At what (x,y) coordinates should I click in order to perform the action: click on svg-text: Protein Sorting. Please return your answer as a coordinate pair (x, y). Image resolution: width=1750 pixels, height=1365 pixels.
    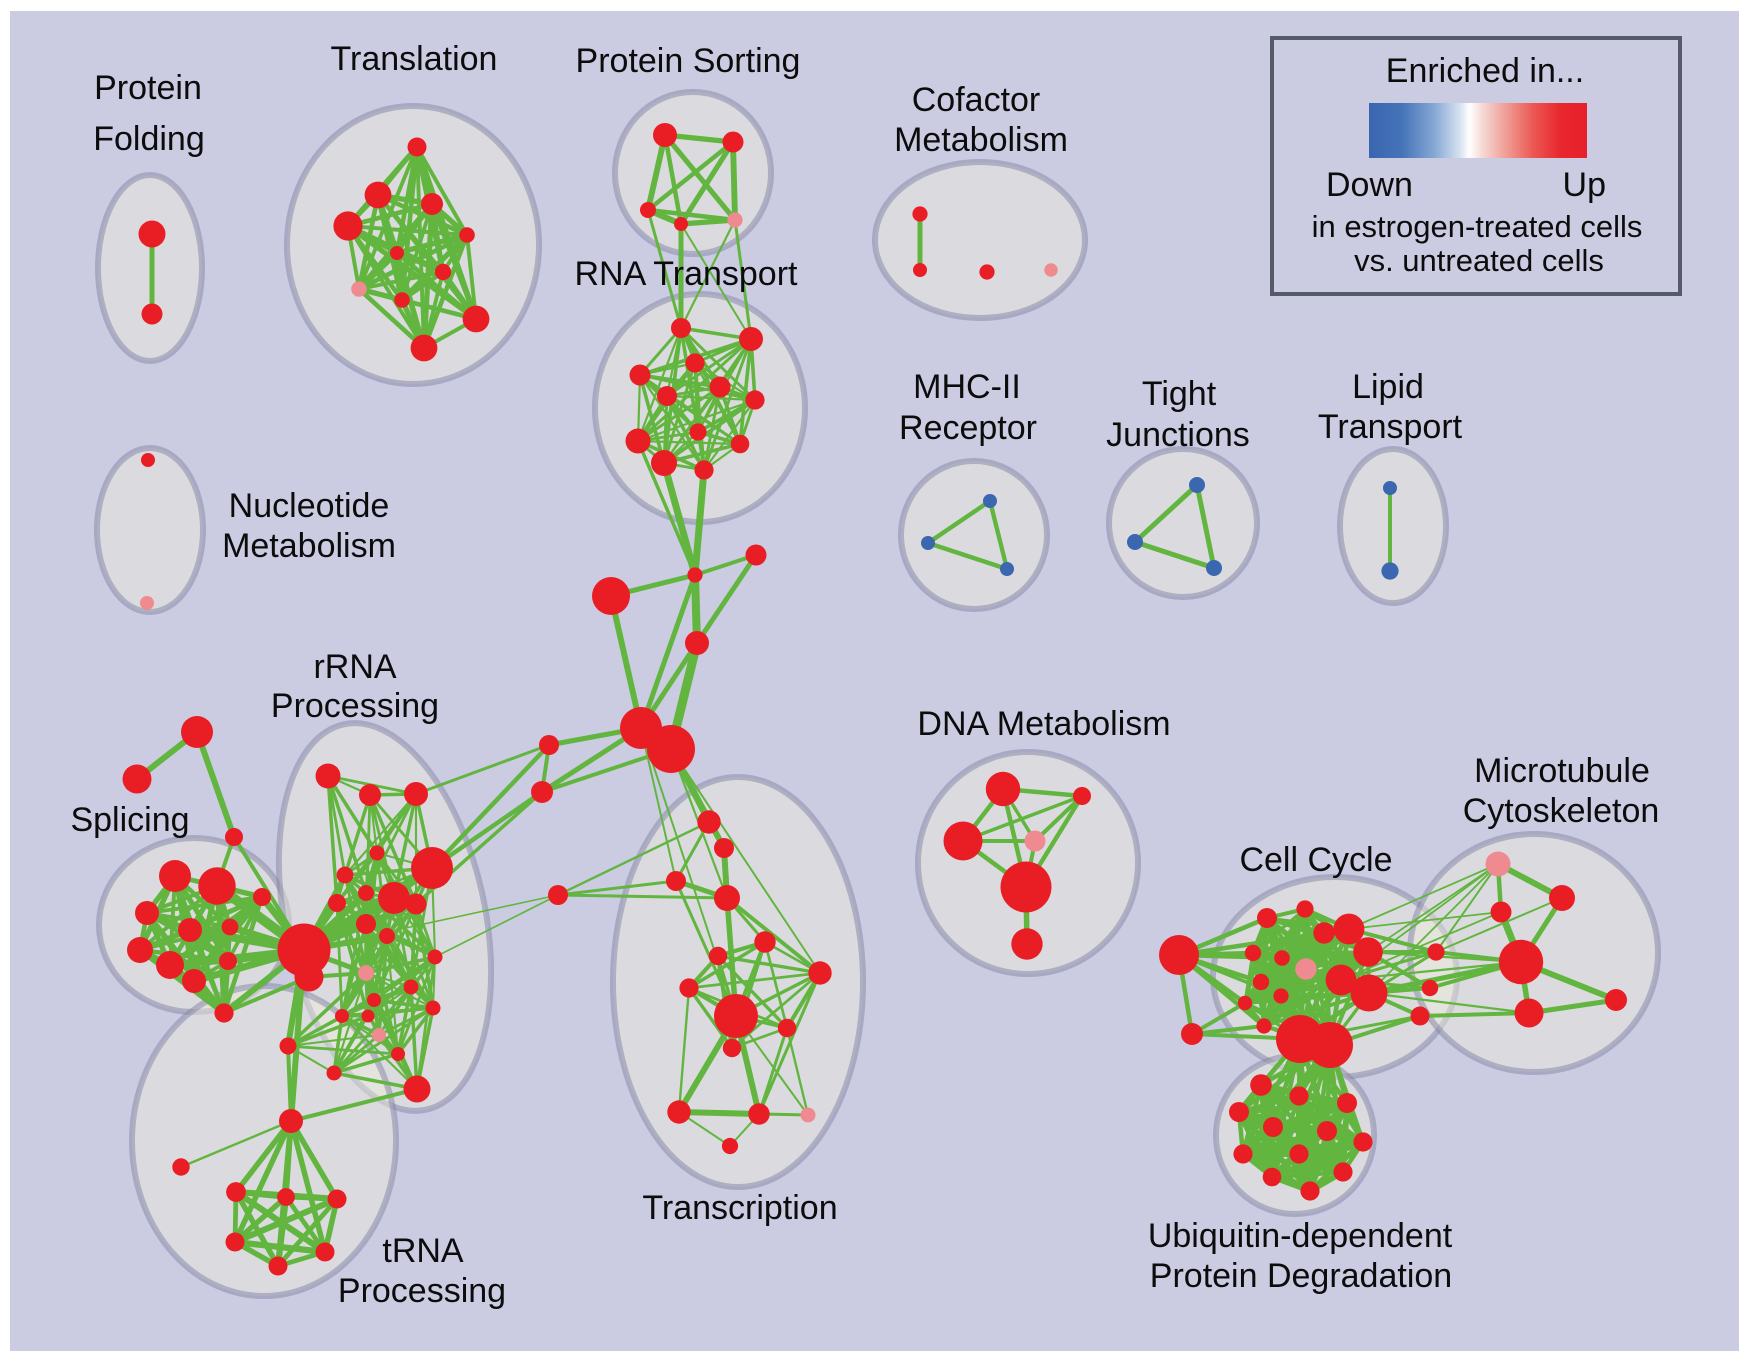
    Looking at the image, I should click on (688, 61).